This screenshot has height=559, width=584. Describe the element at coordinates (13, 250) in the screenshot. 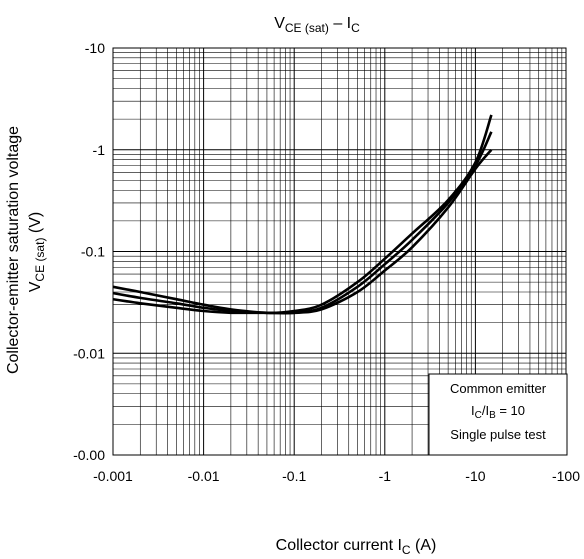

I see `y-axis-label-line1: Collector-emitter saturation voltage` at that location.